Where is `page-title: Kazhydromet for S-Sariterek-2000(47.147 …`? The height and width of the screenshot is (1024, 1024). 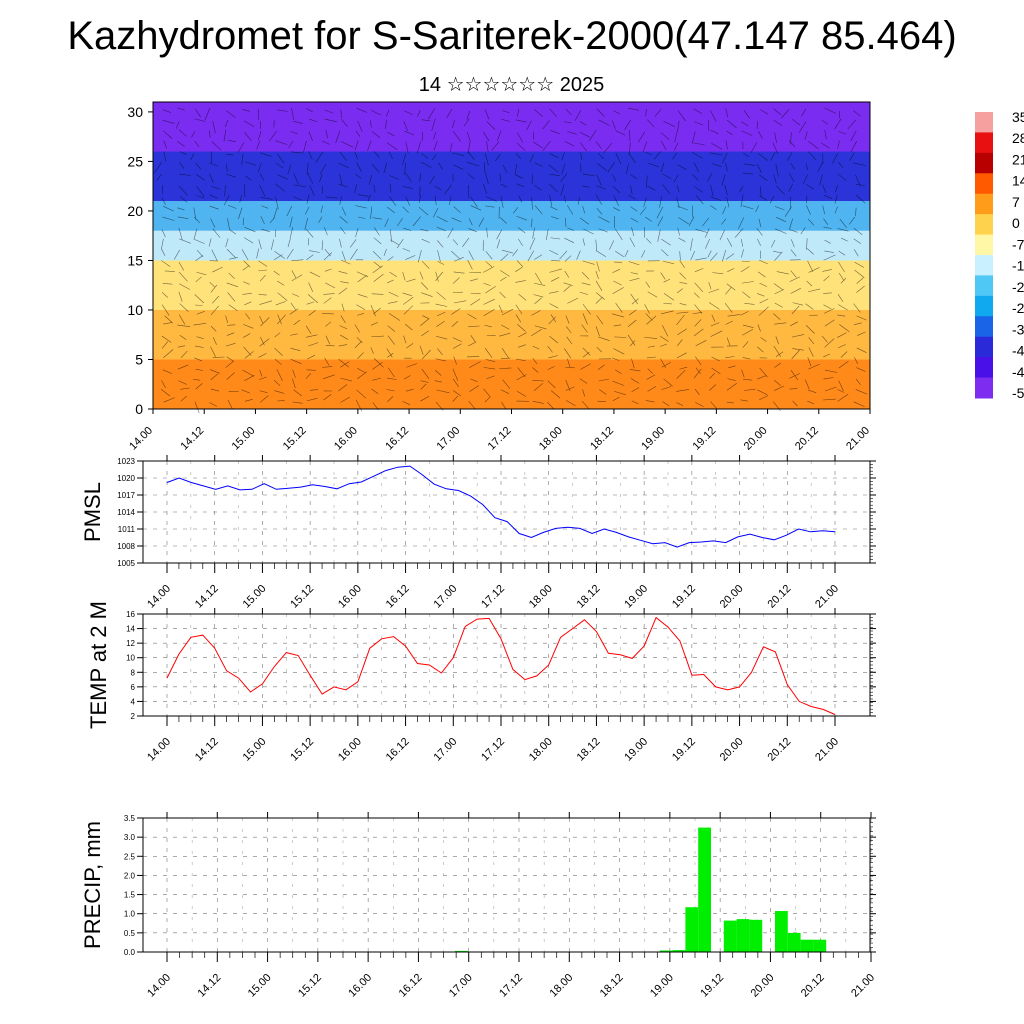
page-title: Kazhydromet for S-Sariterek-2000(47.147 … is located at coordinates (512, 36).